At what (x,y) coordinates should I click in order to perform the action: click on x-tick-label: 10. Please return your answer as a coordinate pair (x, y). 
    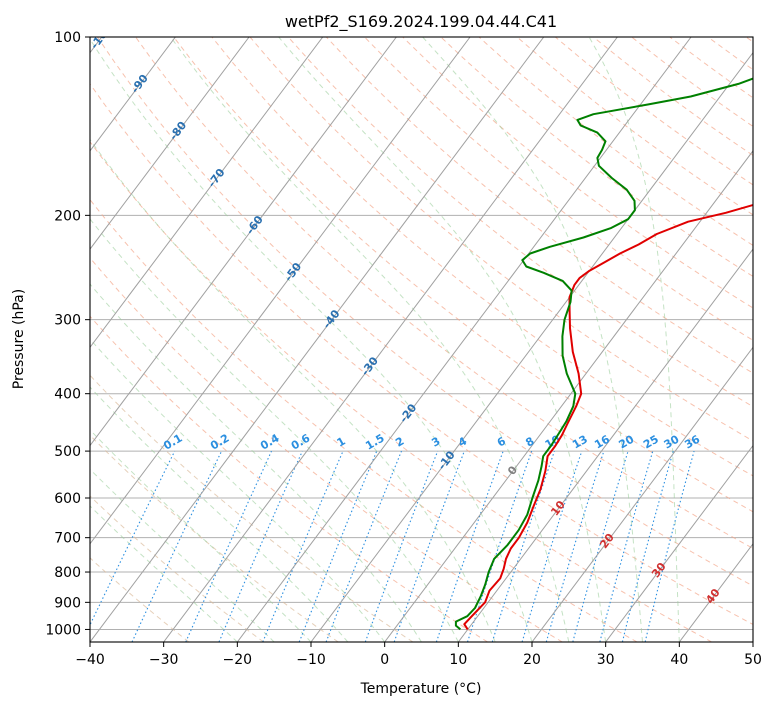
    Looking at the image, I should click on (458, 660).